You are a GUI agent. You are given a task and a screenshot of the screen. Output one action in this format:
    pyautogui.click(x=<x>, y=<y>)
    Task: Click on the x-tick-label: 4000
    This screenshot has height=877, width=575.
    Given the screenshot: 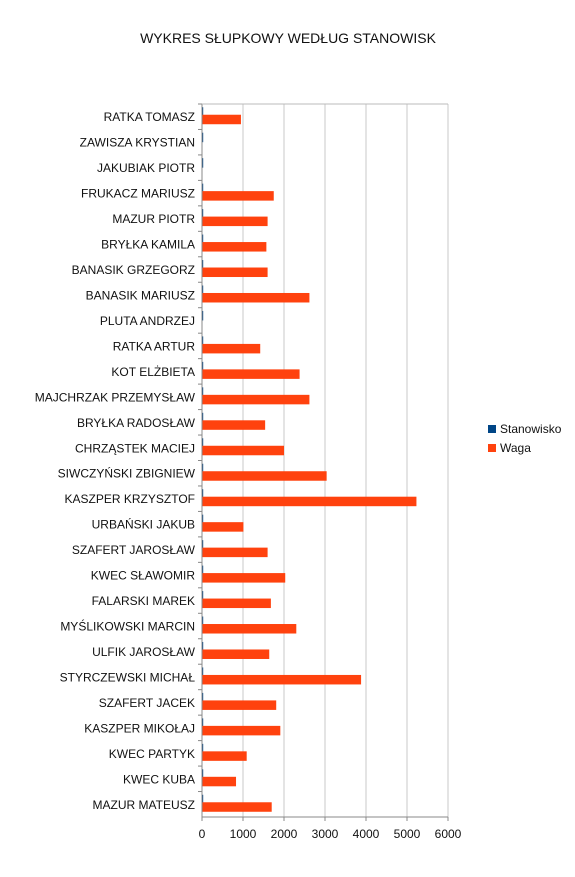 What is the action you would take?
    pyautogui.click(x=366, y=834)
    